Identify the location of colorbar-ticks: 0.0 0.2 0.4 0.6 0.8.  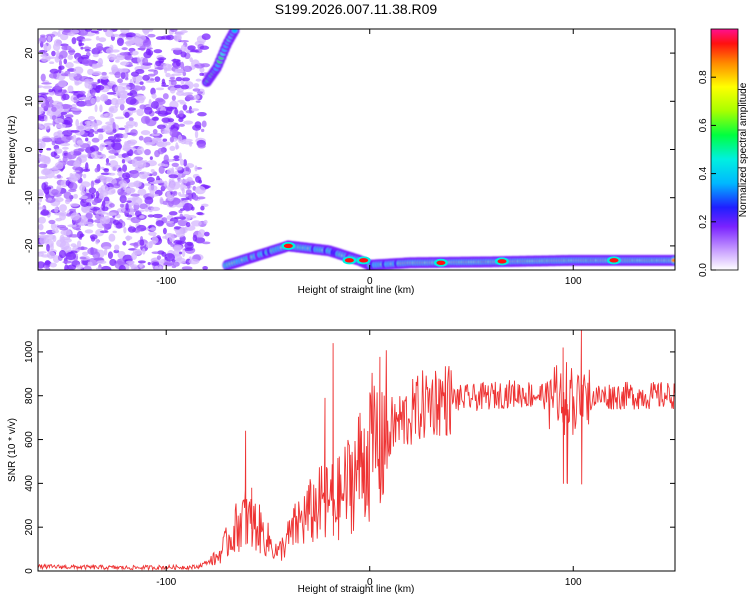
(707, 173).